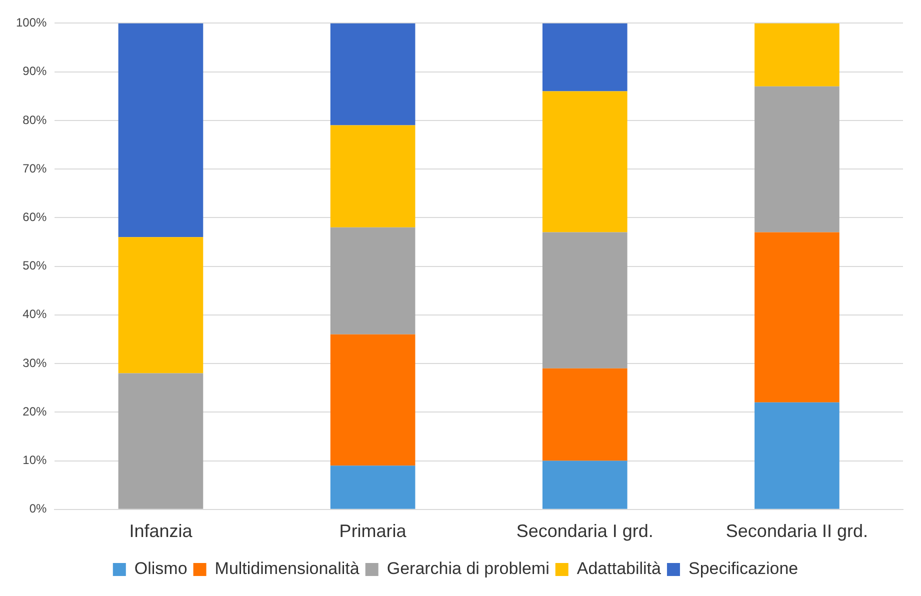  What do you see at coordinates (373, 531) in the screenshot?
I see `x-tick-label: Primaria` at bounding box center [373, 531].